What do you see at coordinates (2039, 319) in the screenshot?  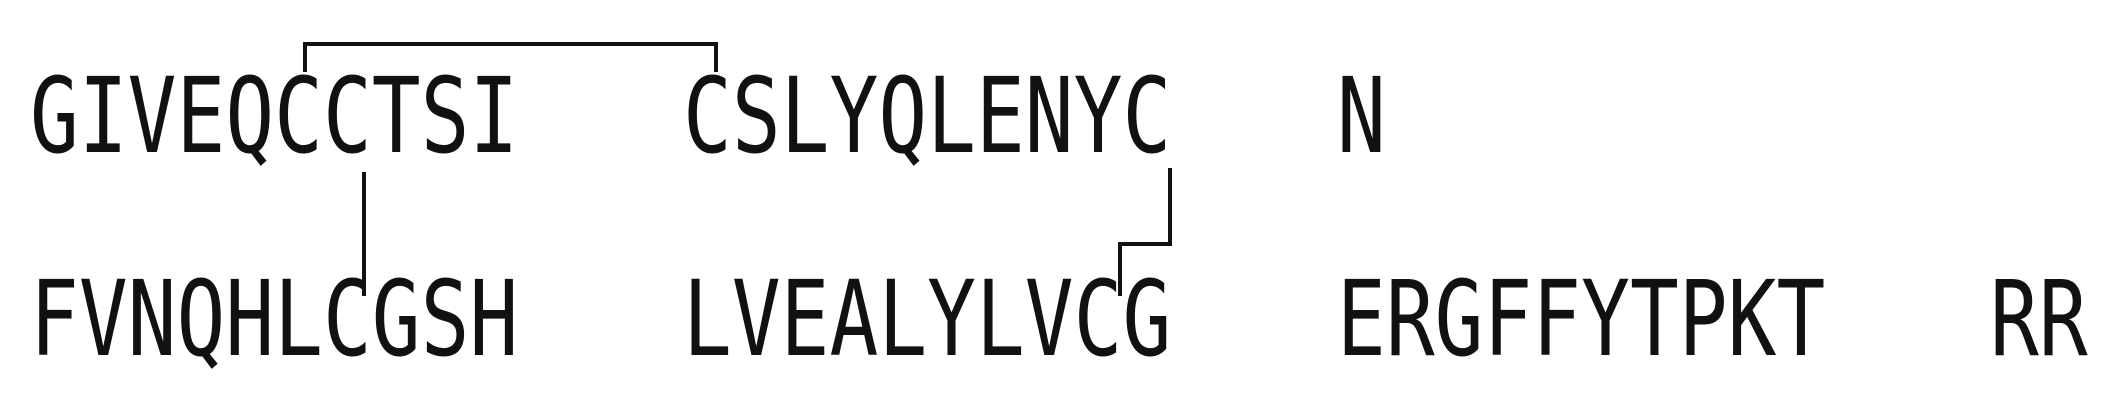 I see `chain-b-segment-4: RR` at bounding box center [2039, 319].